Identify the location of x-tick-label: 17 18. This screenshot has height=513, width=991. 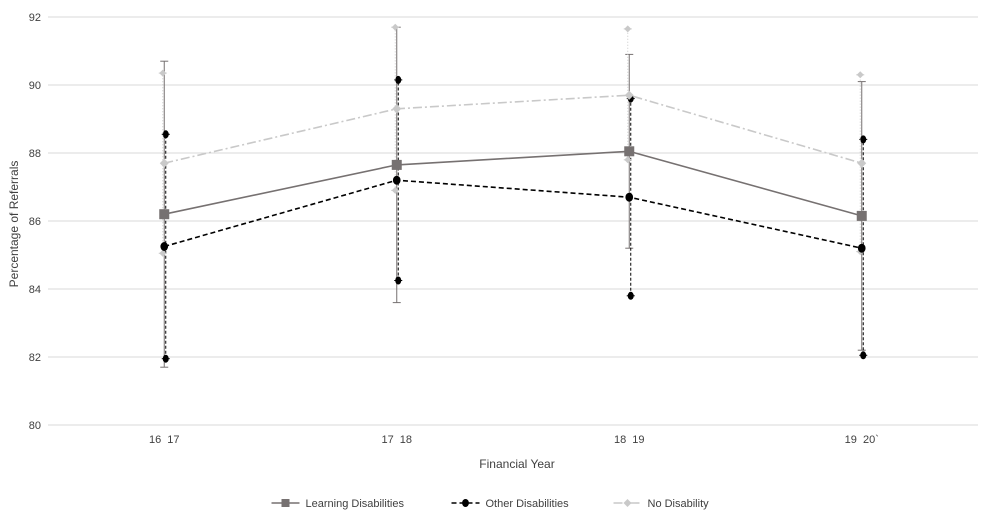
(396, 440).